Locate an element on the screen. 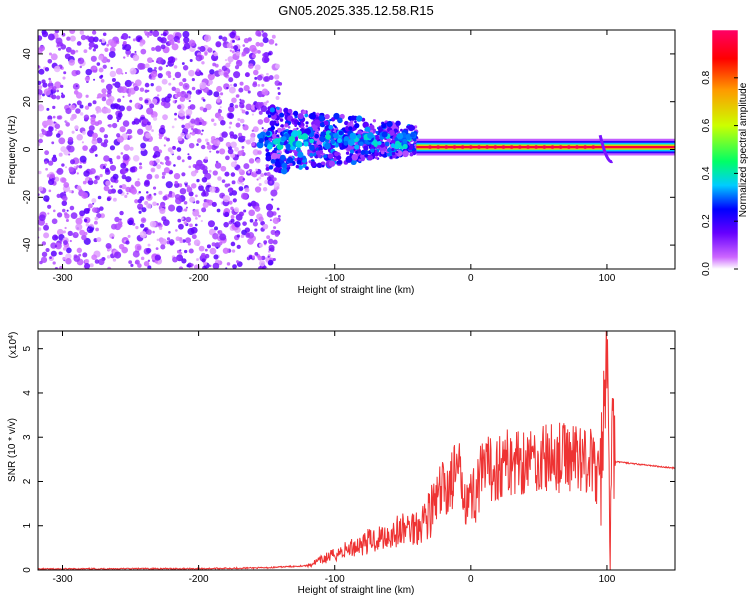  spectral-peak-dot is located at coordinates (487, 147).